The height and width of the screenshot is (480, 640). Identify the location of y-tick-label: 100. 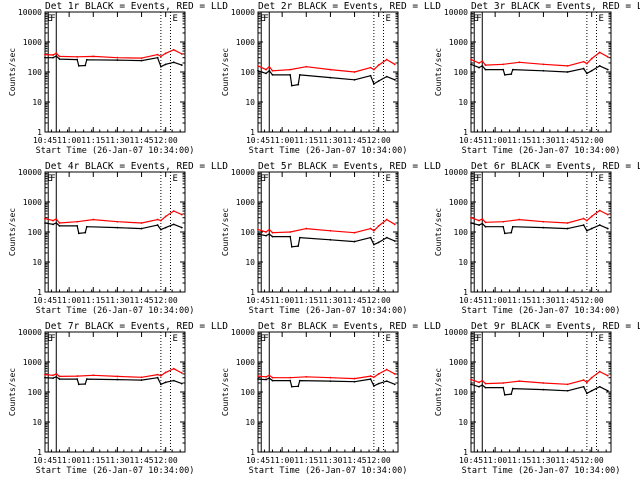
(35, 72).